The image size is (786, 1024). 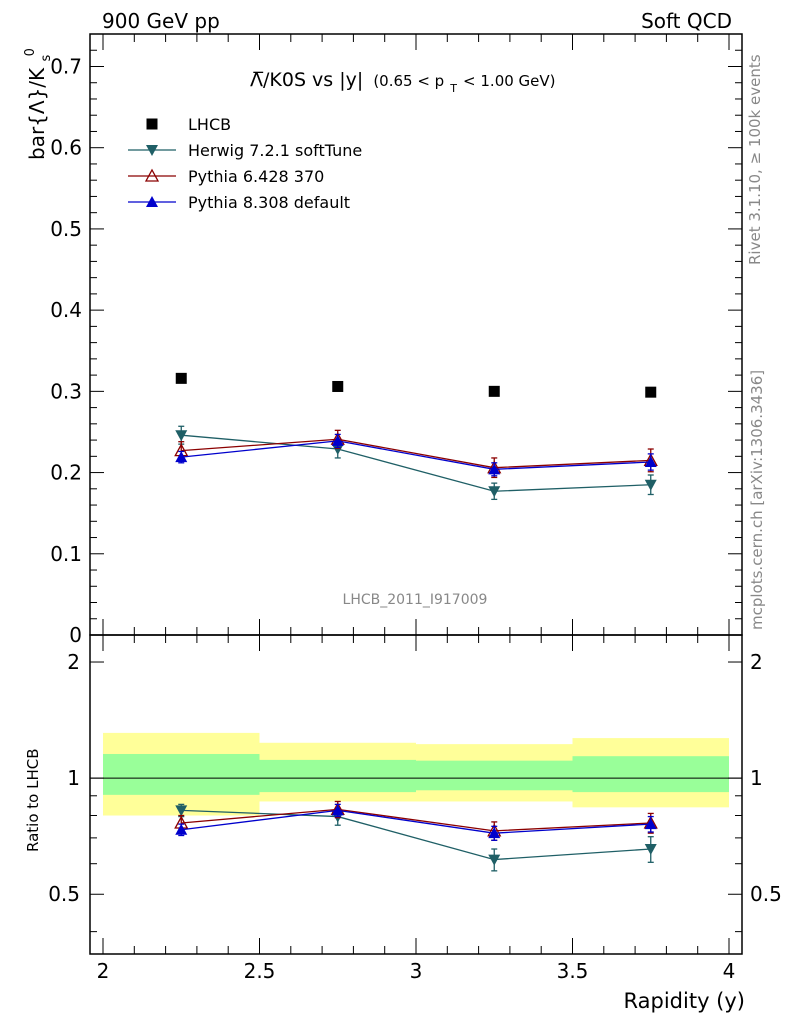 I want to click on xtick-label: 3, so click(x=416, y=971).